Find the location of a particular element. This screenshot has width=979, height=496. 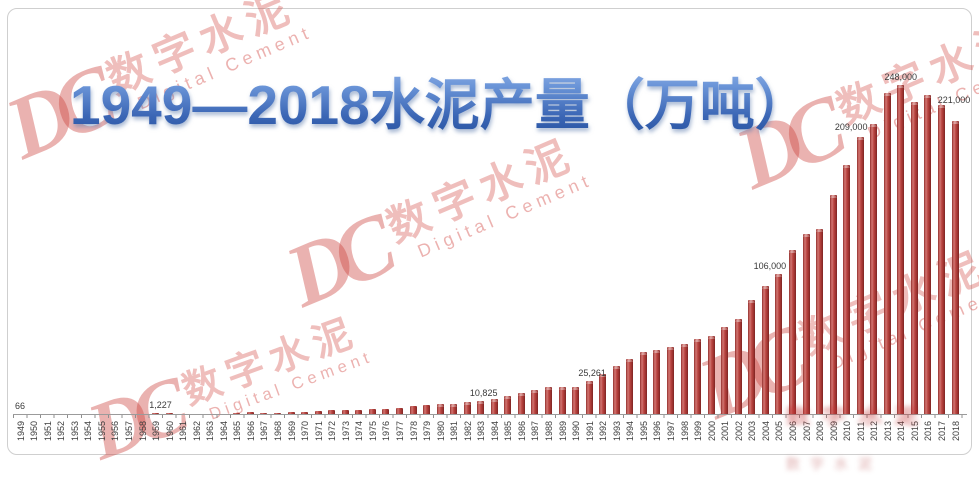

bar-2012 is located at coordinates (874, 269).